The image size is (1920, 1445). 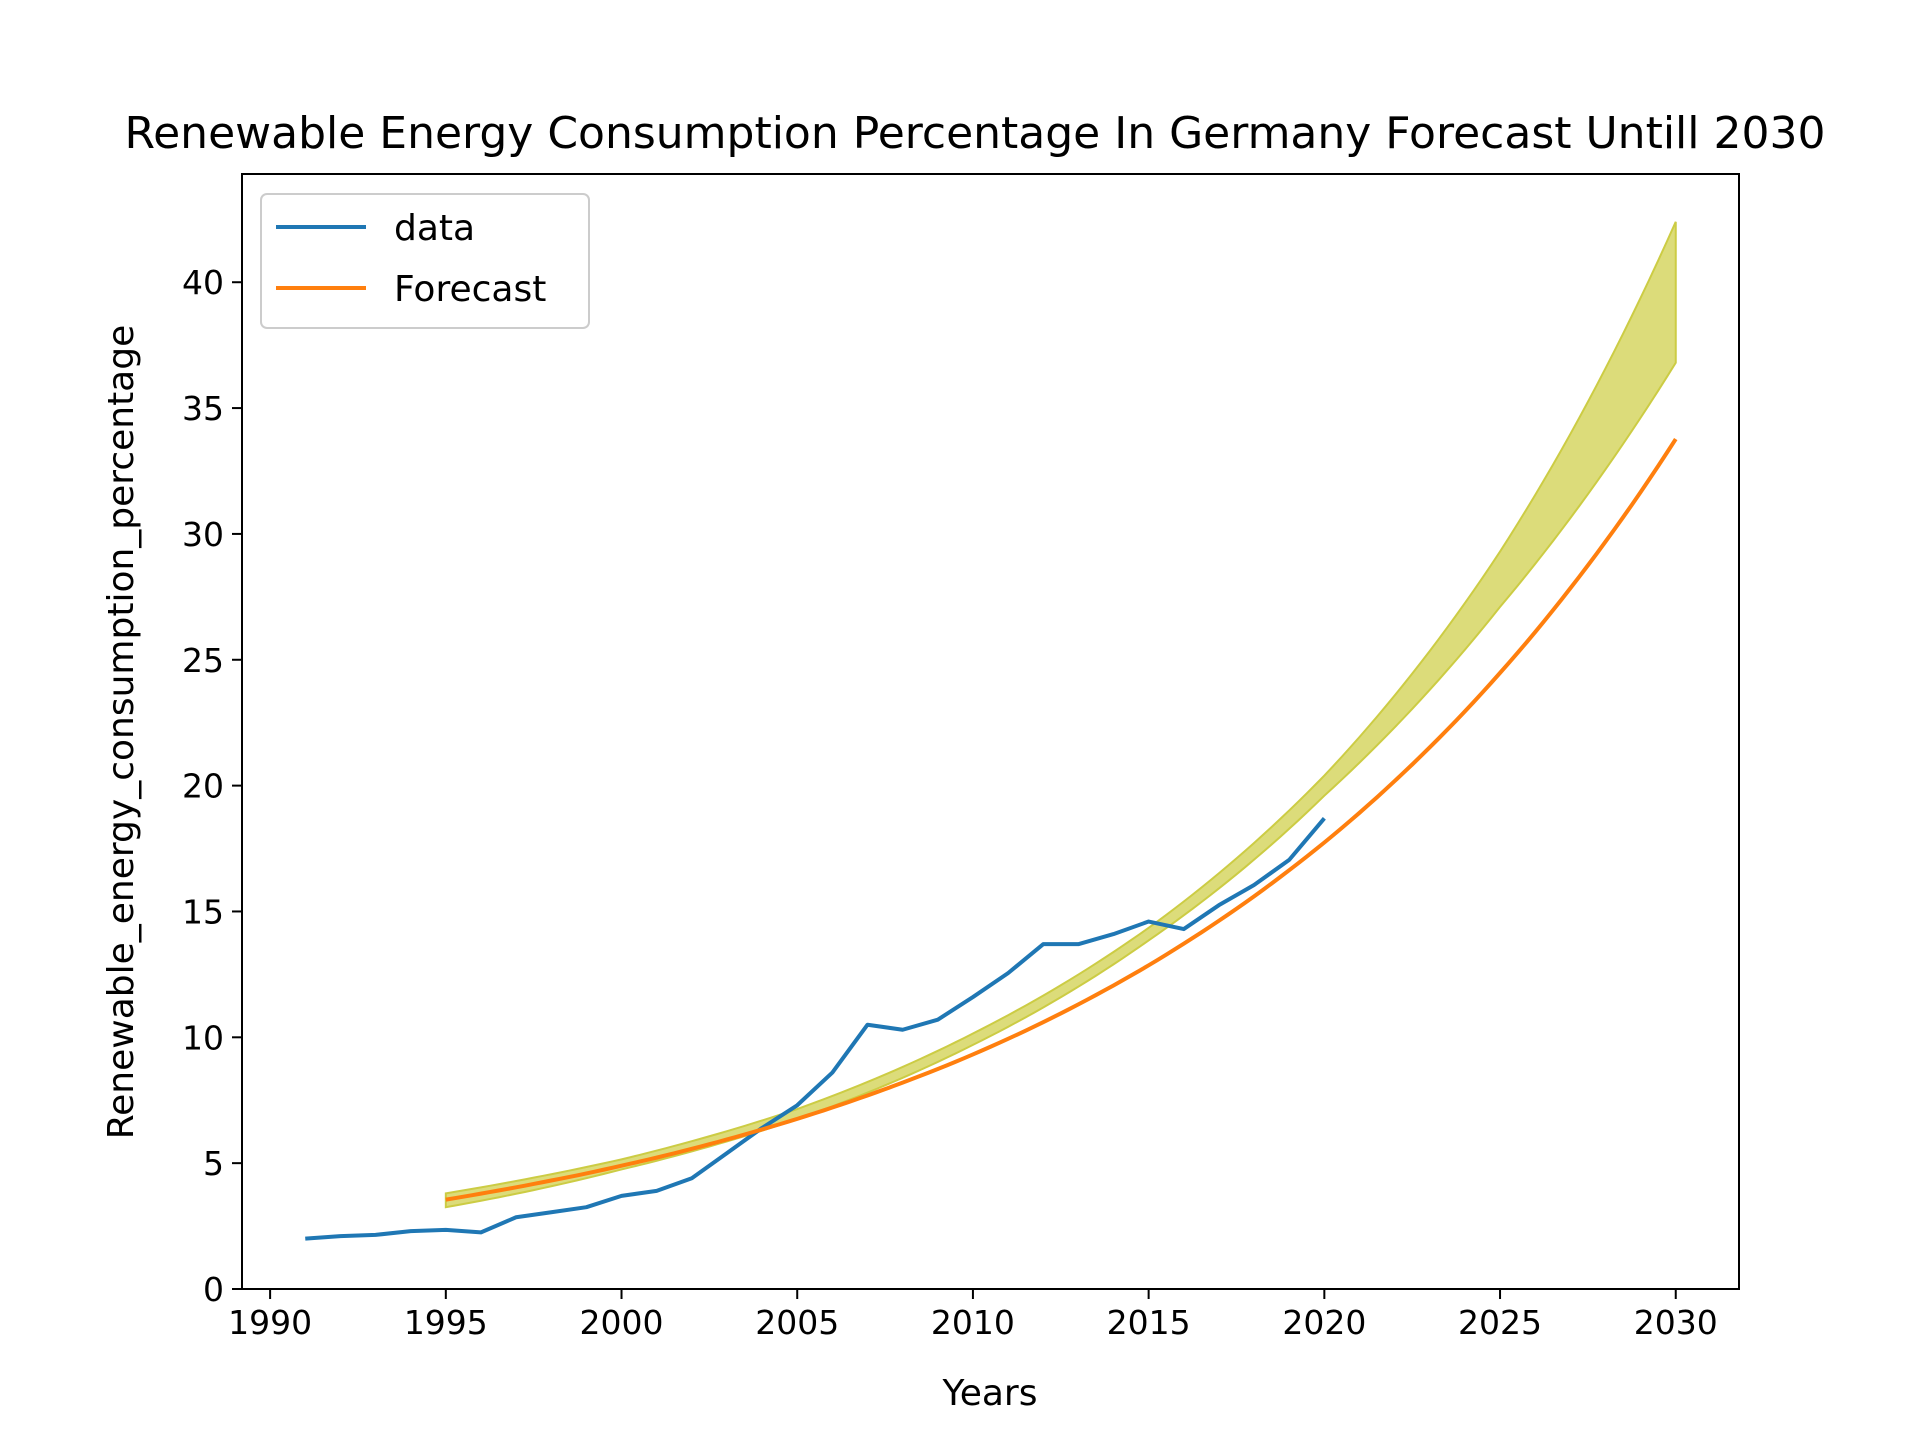 I want to click on x-tick-label: 2010, so click(x=973, y=1322).